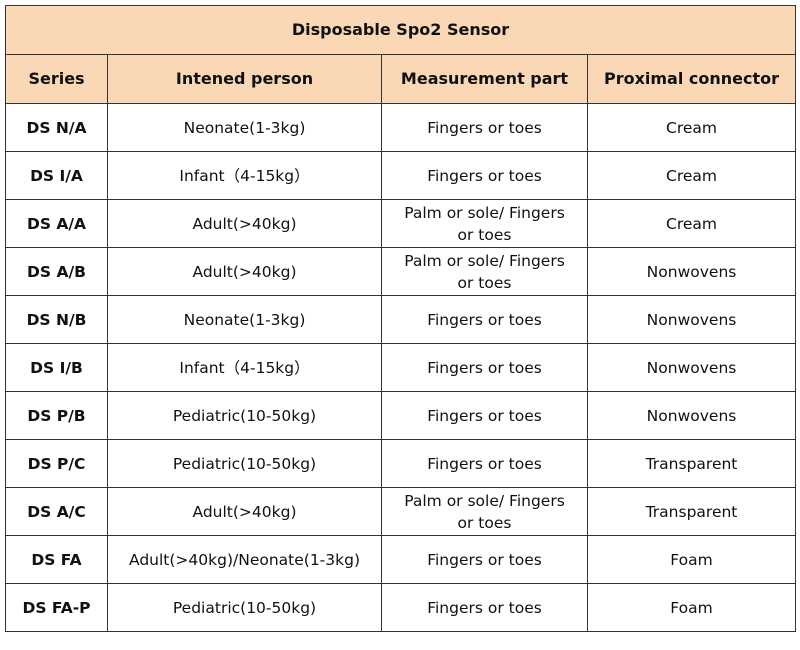 This screenshot has width=800, height=650. I want to click on column-header: Proximal connector, so click(691, 79).